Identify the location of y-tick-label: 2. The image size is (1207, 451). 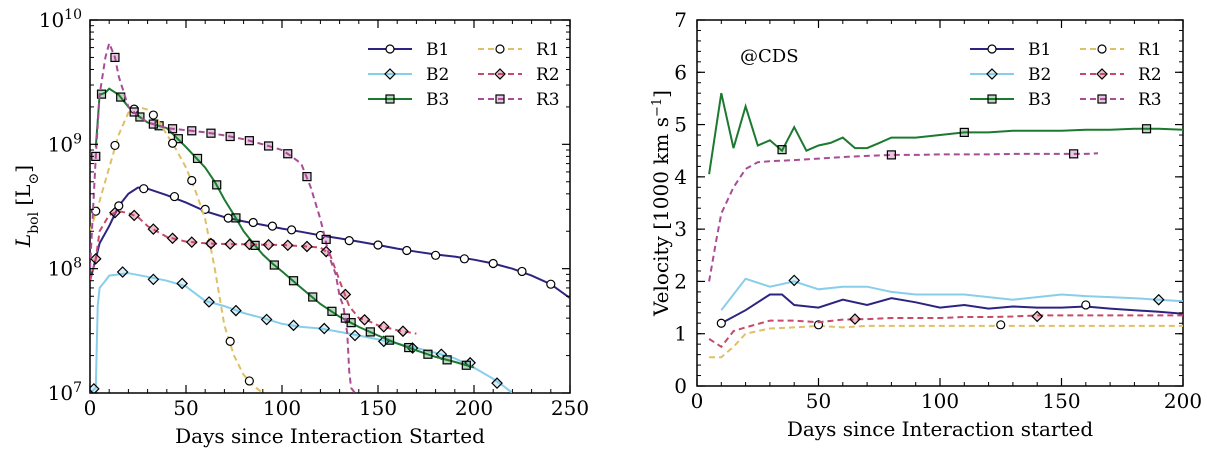
(680, 281).